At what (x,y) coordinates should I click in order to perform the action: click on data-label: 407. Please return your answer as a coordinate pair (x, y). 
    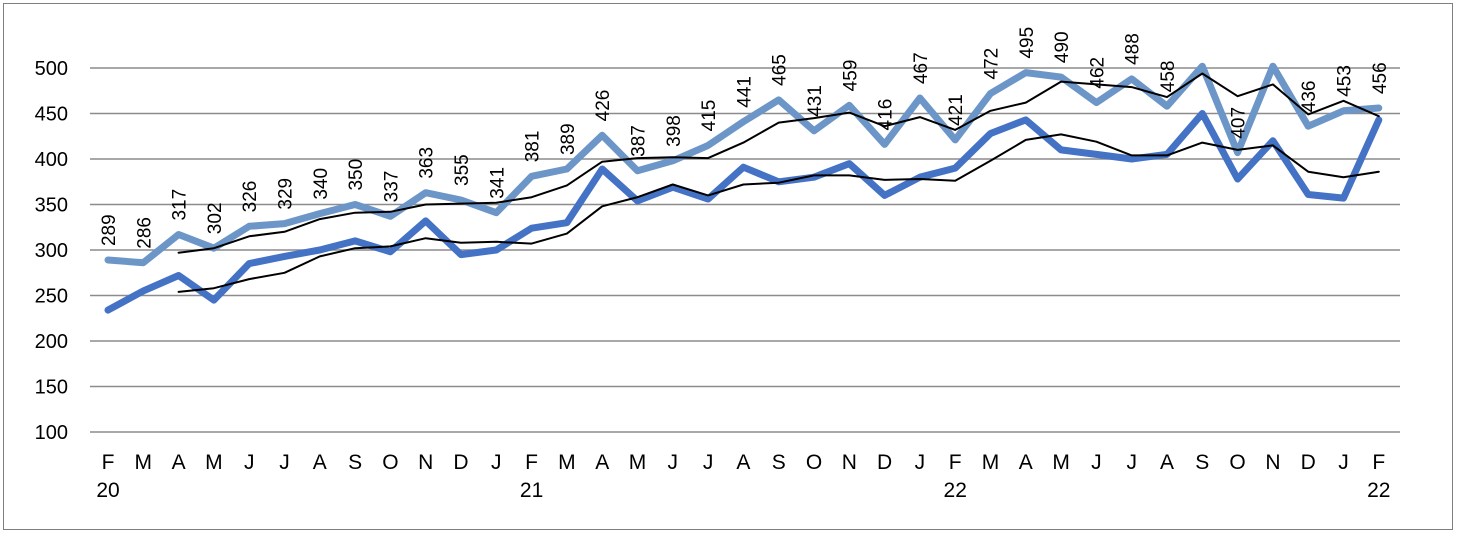
    Looking at the image, I should click on (1239, 123).